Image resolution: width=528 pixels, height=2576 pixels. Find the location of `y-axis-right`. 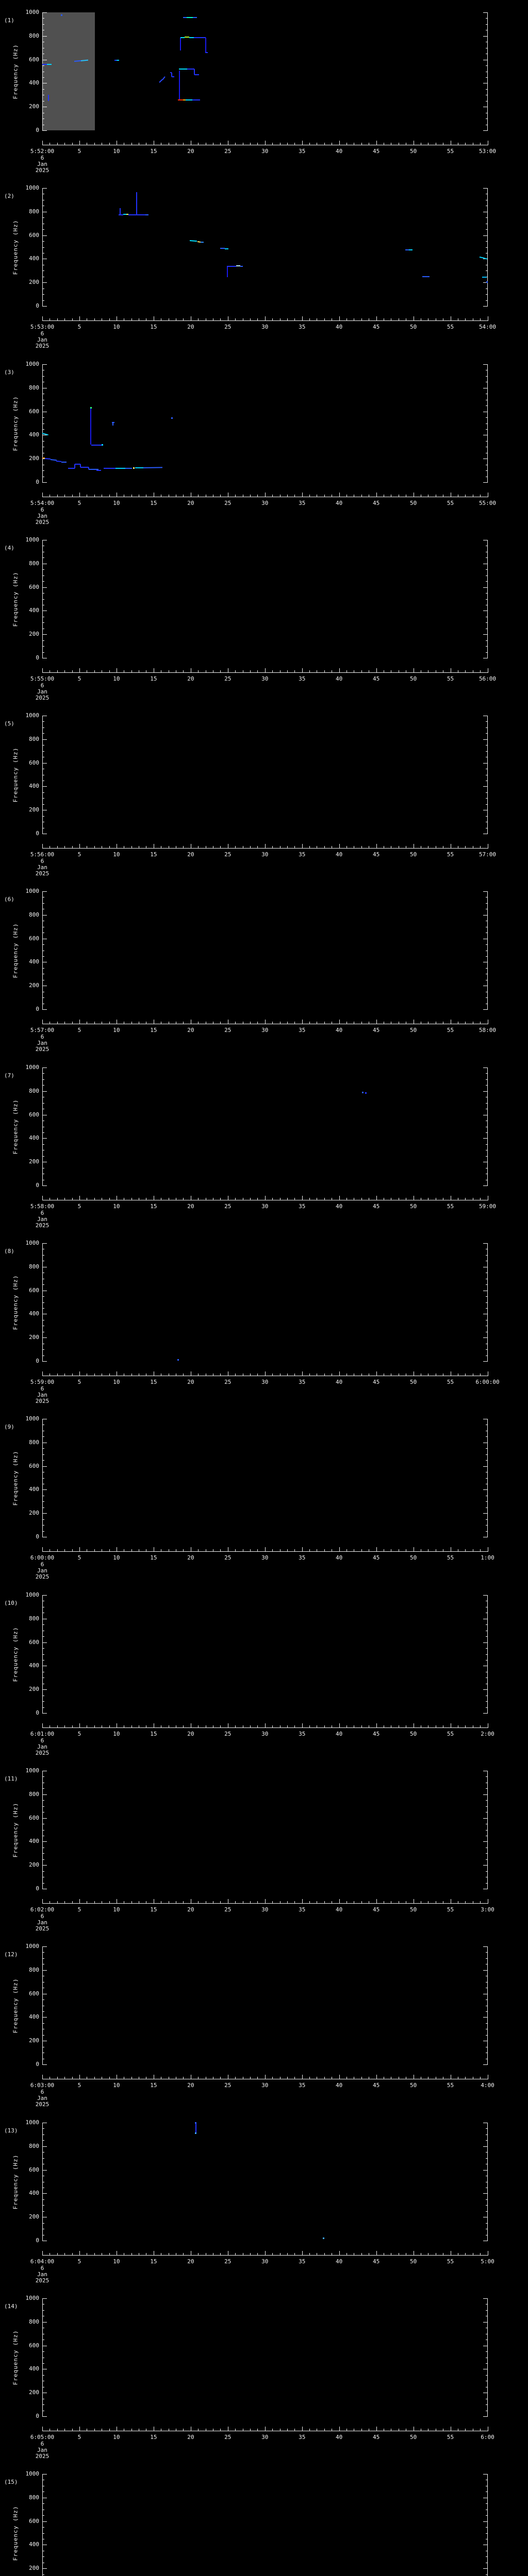

y-axis-right is located at coordinates (487, 599).